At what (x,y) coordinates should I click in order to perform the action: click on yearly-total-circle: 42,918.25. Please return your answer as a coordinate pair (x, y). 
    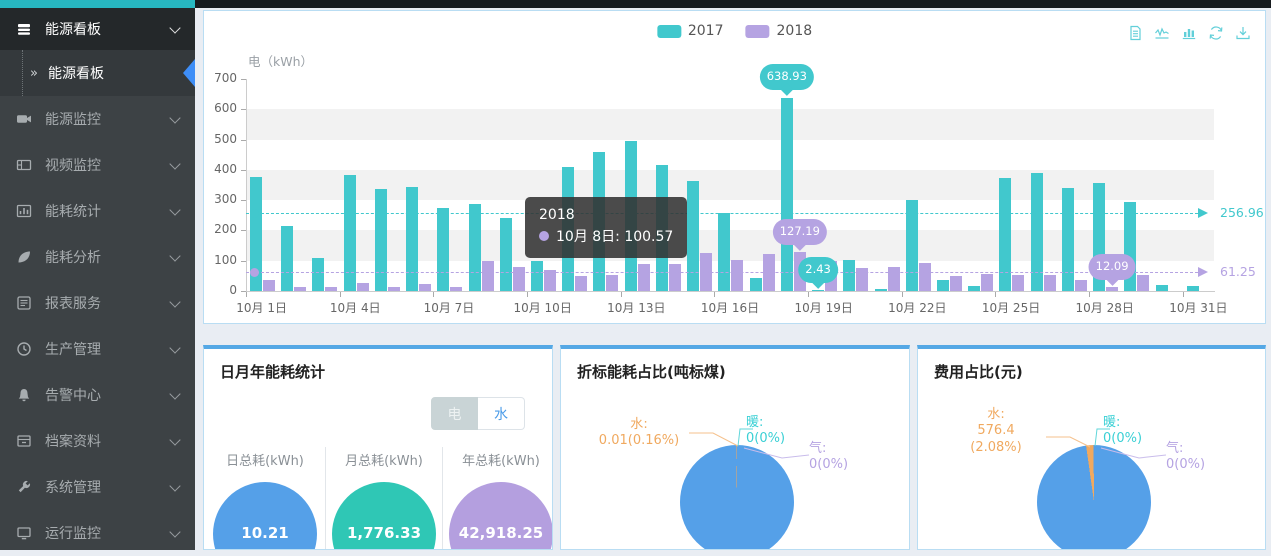
    Looking at the image, I should click on (500, 515).